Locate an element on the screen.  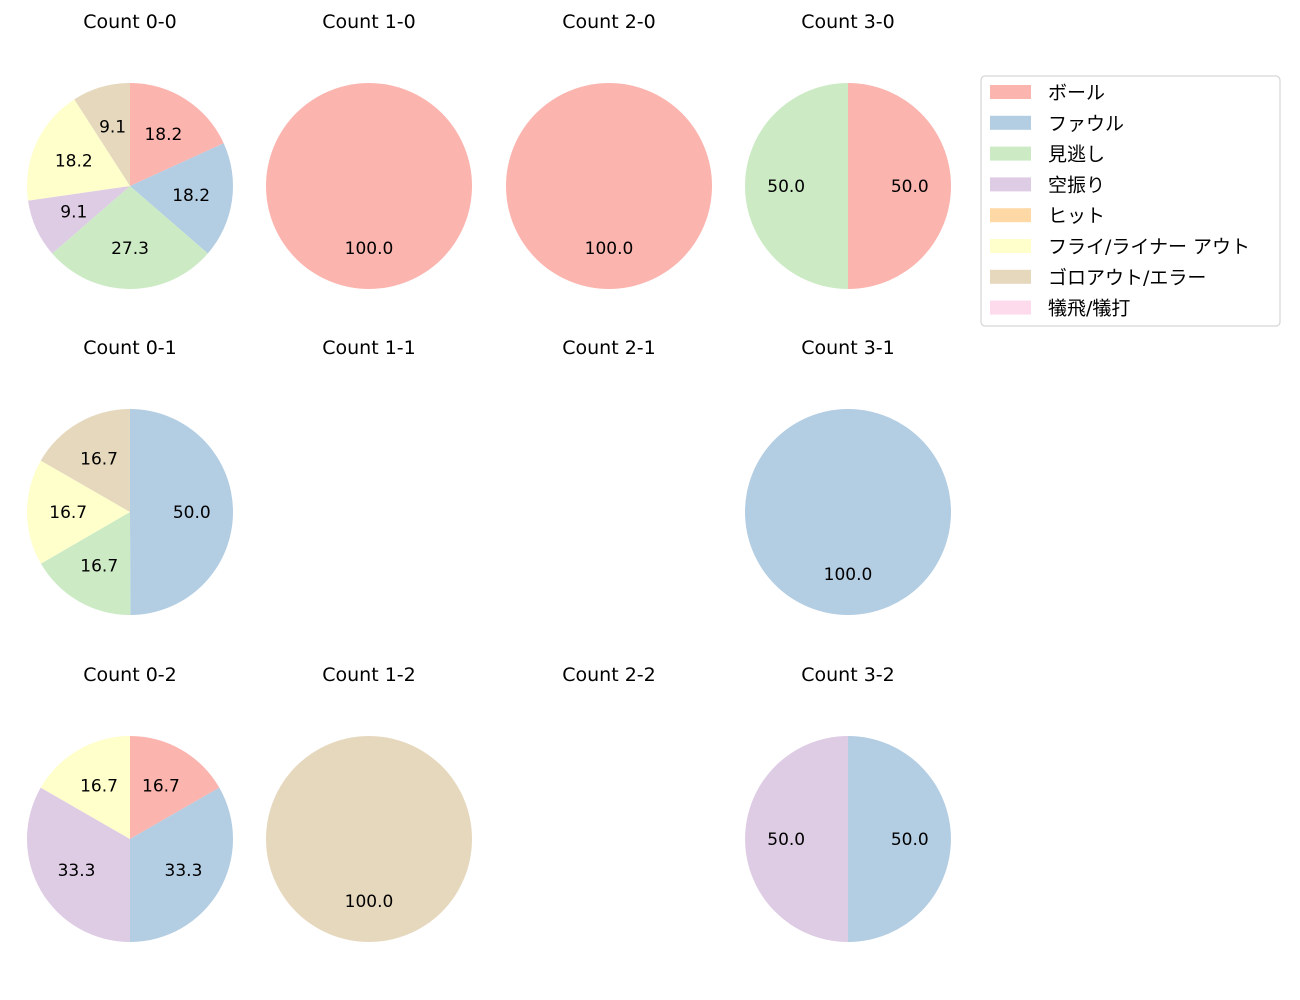
chart-title: Count 1-1 is located at coordinates (369, 348).